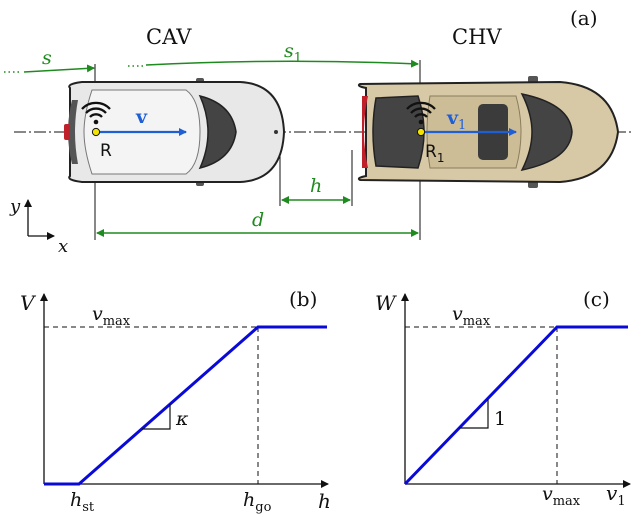  Describe the element at coordinates (182, 419) in the screenshot. I see `b-slope-label: κ` at that location.